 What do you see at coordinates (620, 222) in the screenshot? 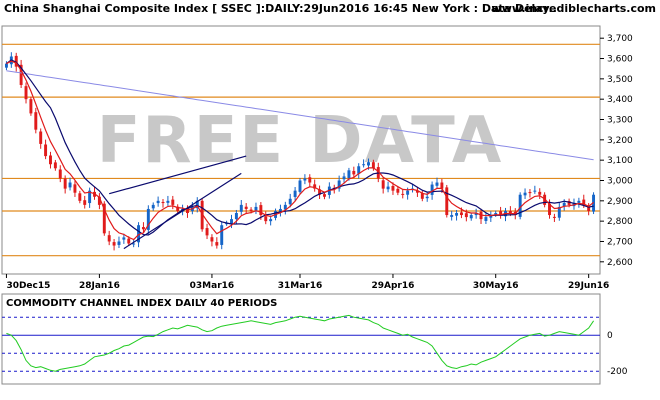
I see `y-tick-label: 2,800` at bounding box center [620, 222].